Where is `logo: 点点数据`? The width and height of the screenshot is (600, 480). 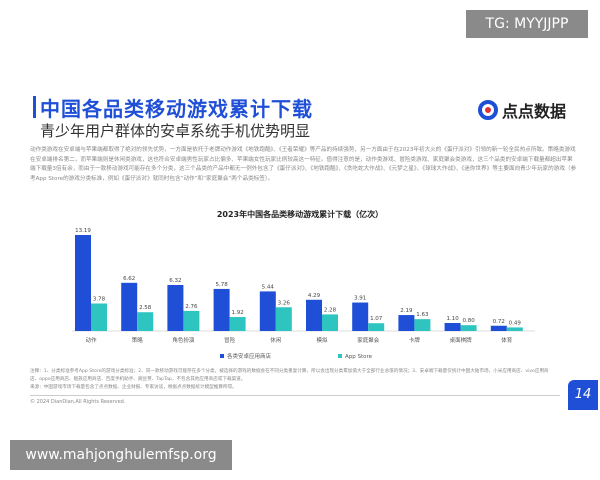
logo: 点点数据 is located at coordinates (522, 110).